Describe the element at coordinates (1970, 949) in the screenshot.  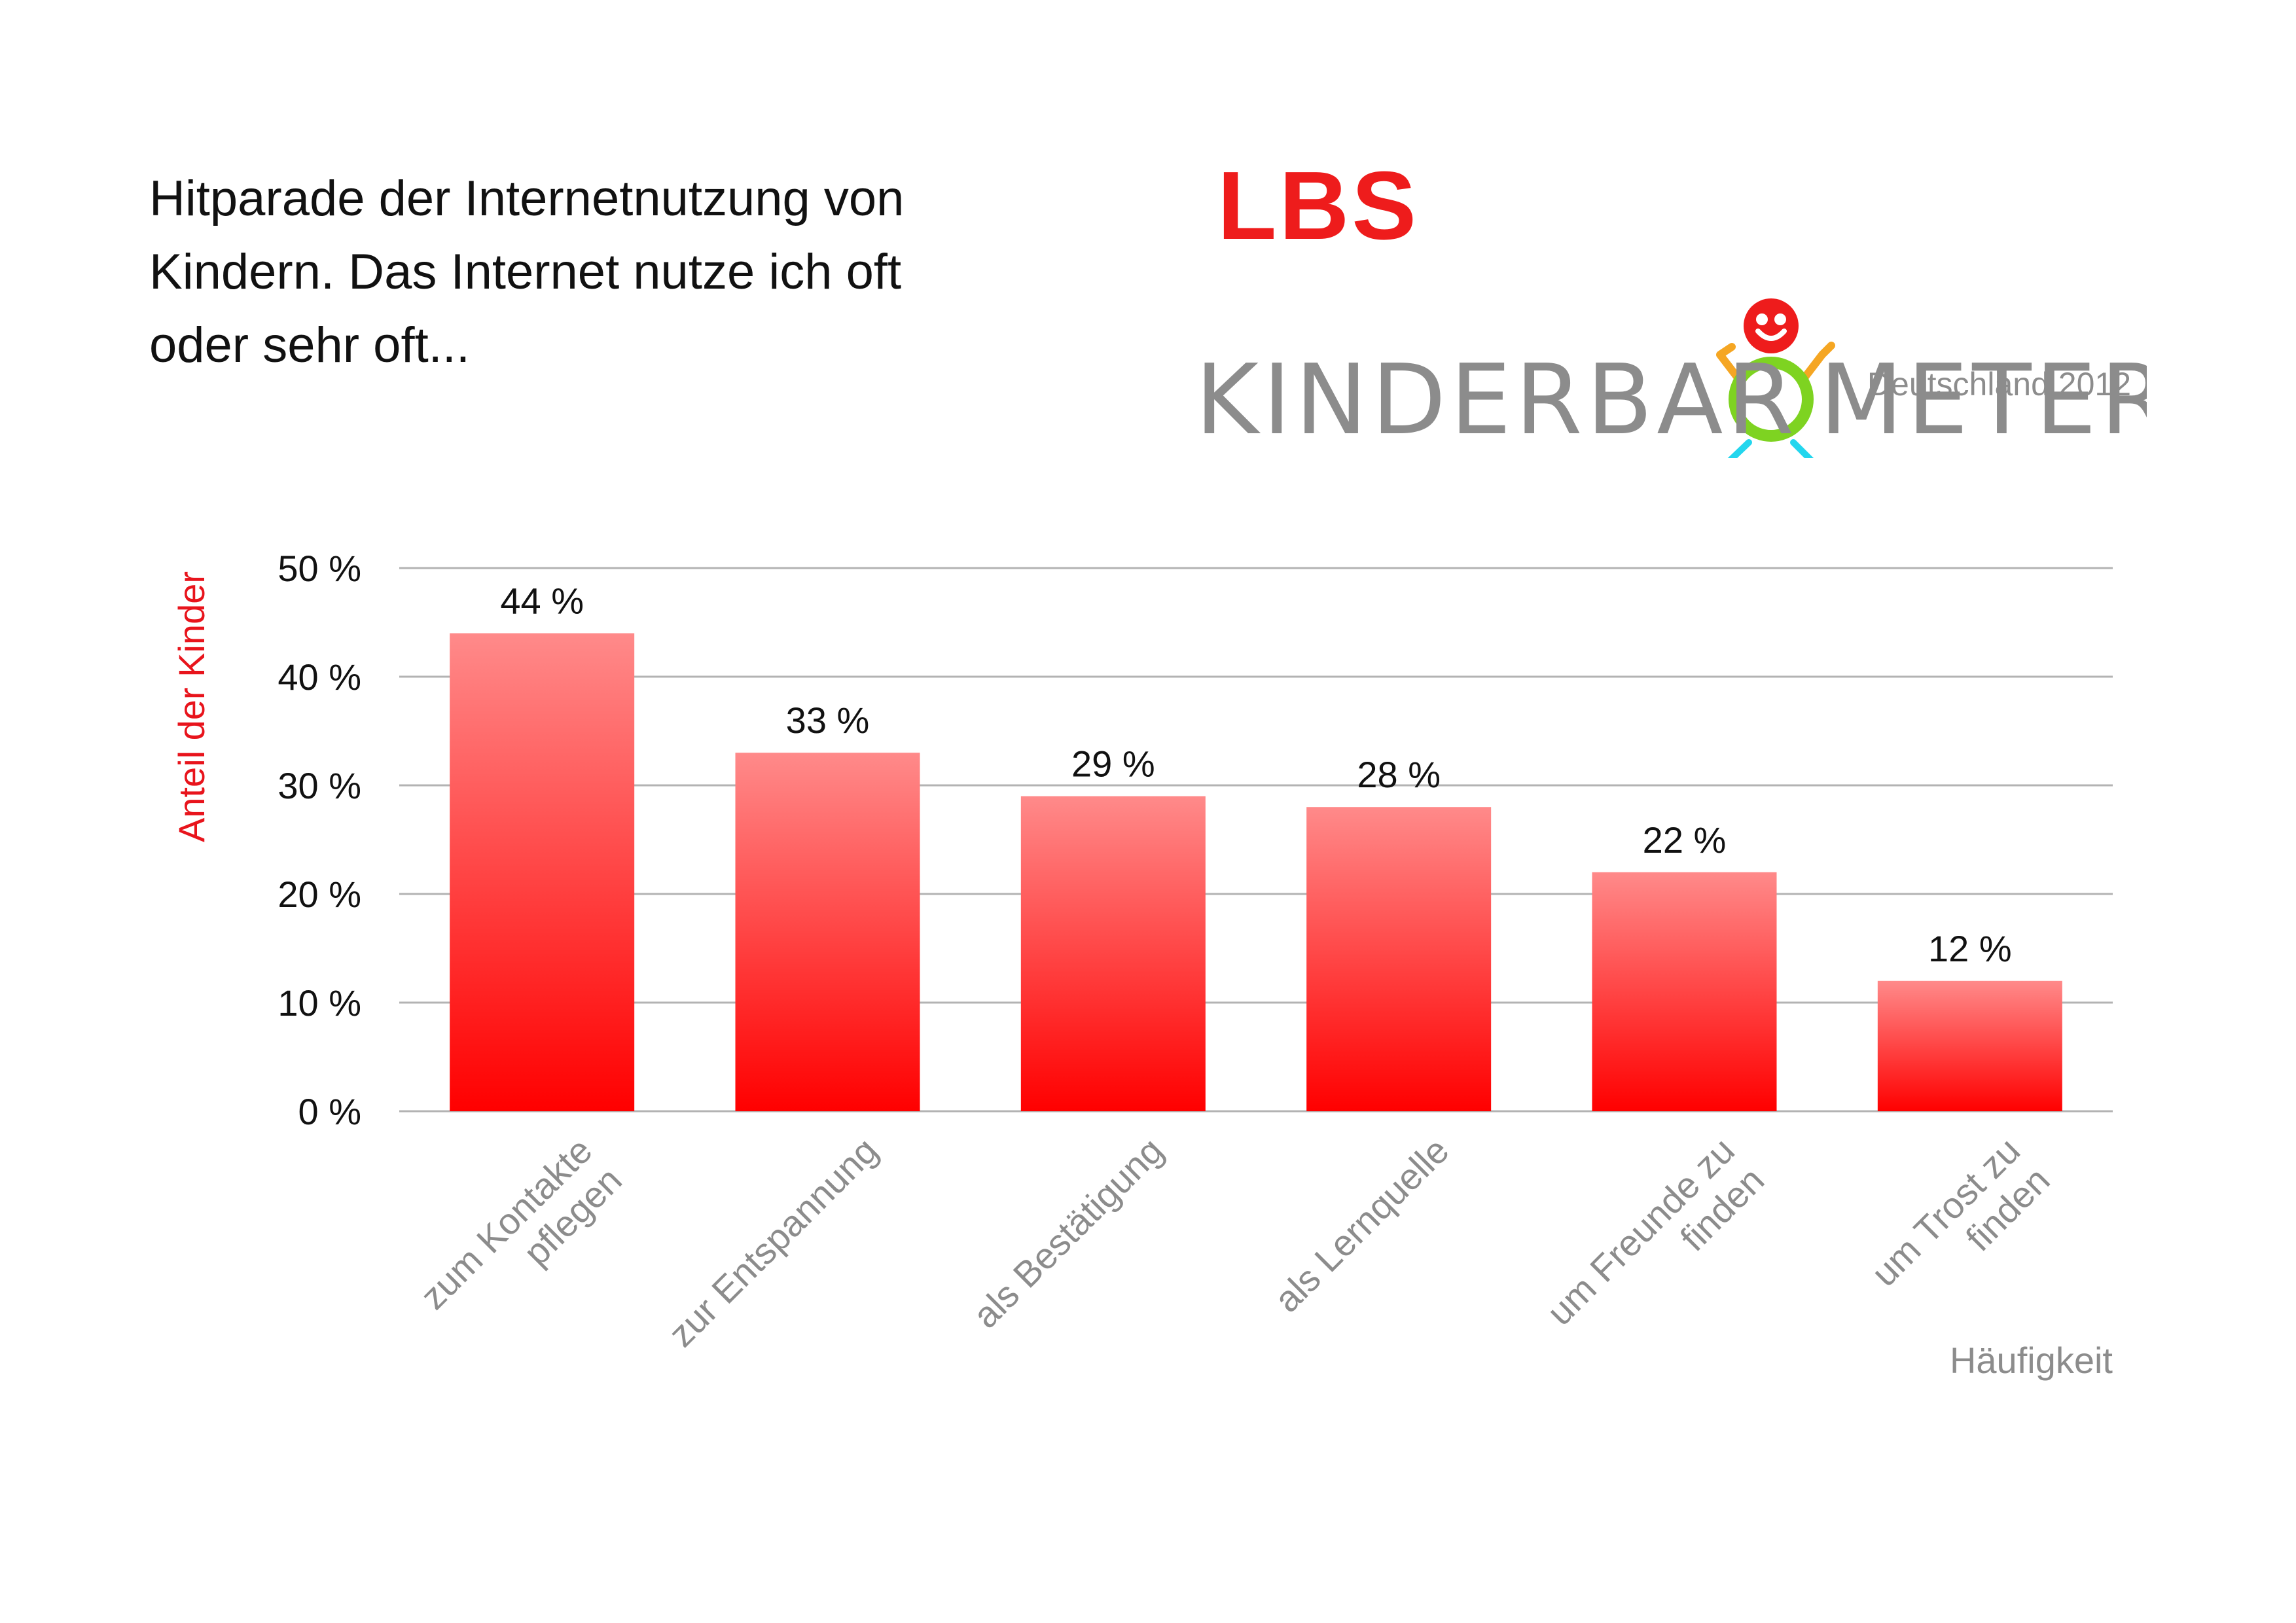
I see `value-label: 12 %` at that location.